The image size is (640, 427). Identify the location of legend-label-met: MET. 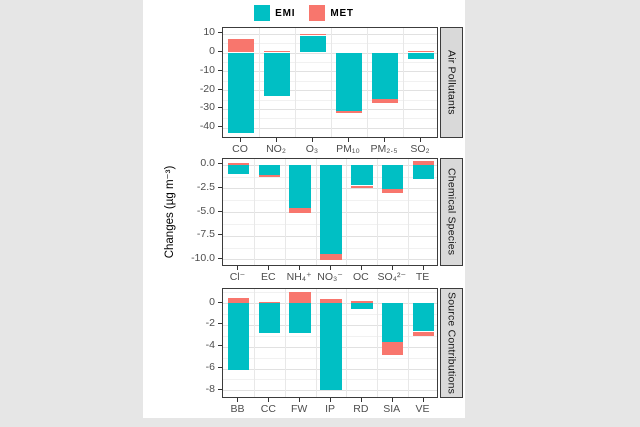
(342, 13).